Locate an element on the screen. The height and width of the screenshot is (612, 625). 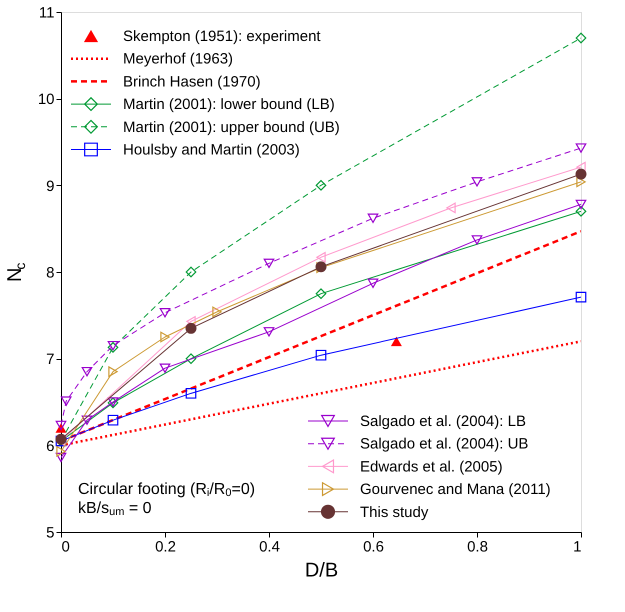
x-tick-label: 0.6 is located at coordinates (373, 547).